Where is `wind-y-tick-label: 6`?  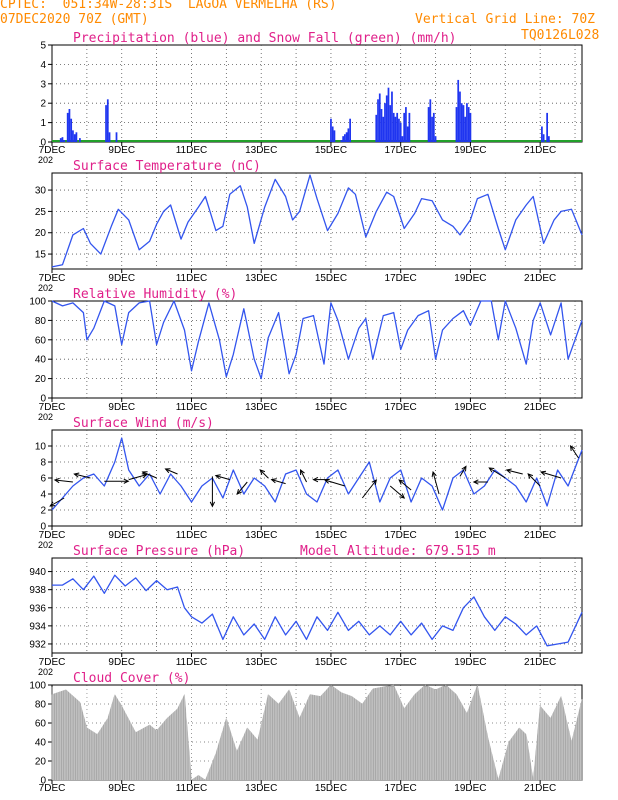 wind-y-tick-label: 6 is located at coordinates (43, 479).